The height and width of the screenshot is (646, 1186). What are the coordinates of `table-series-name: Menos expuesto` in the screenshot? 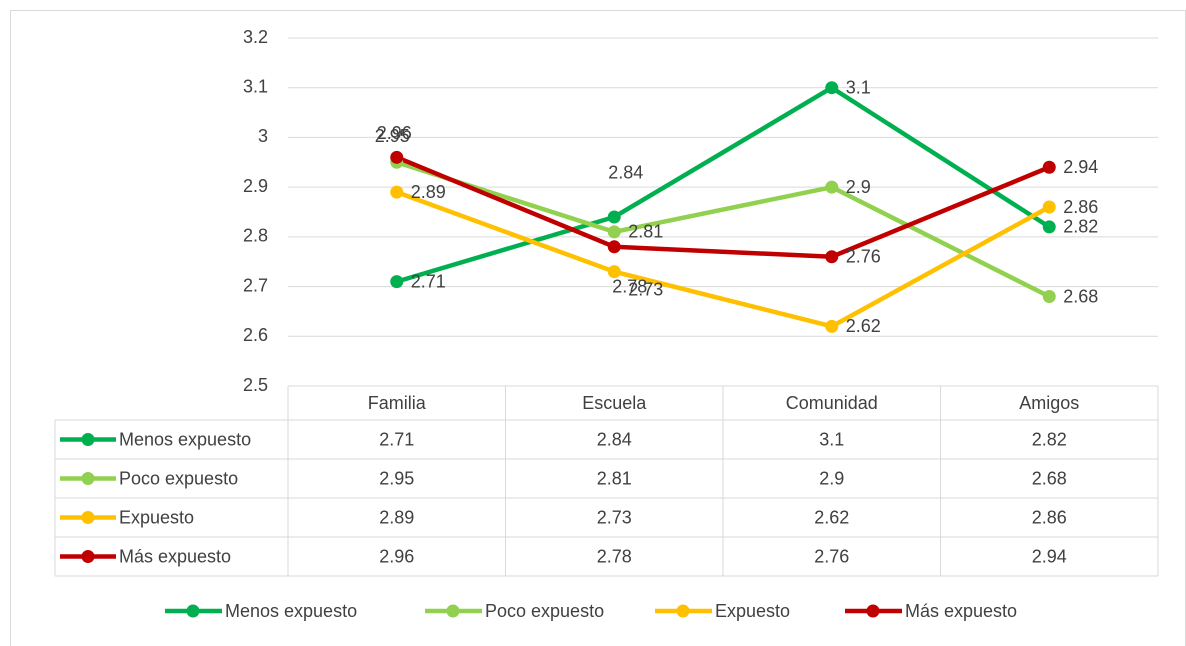 It's located at (185, 439).